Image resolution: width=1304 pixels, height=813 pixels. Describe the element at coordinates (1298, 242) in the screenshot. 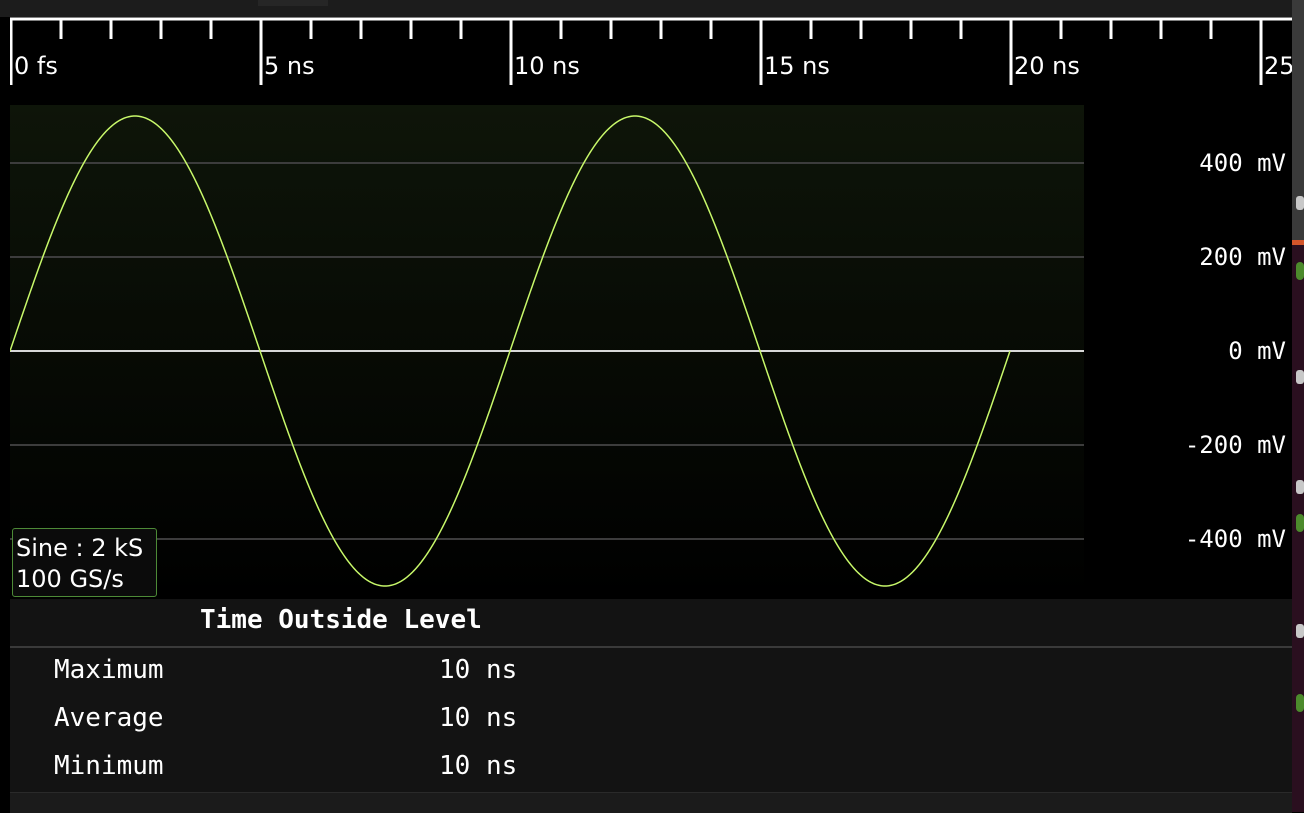

I see `background-window-accent` at that location.